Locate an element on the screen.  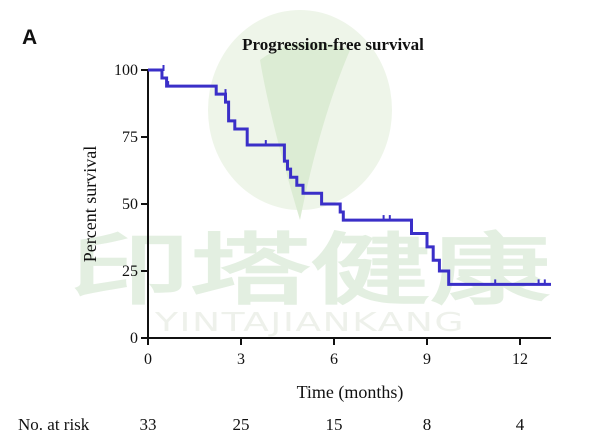
y-tick-label: 25 is located at coordinates (130, 271).